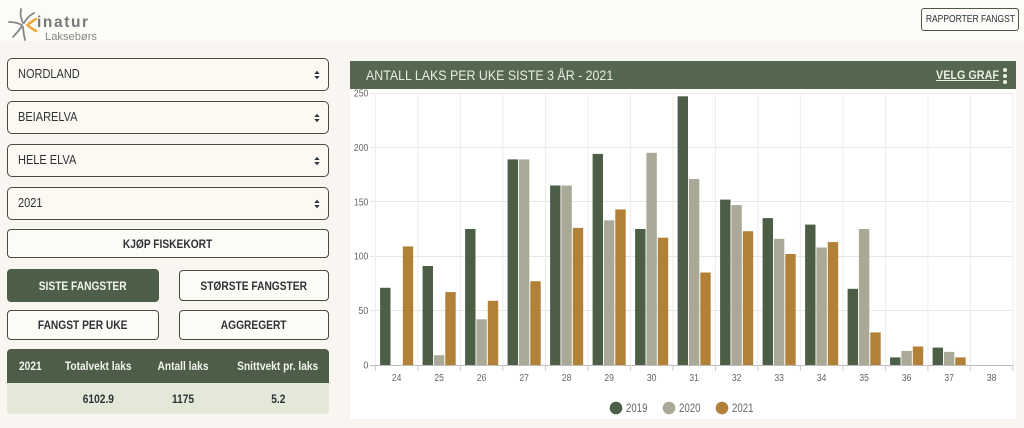 This screenshot has width=1024, height=428. Describe the element at coordinates (690, 408) in the screenshot. I see `svg-text: 2020` at that location.